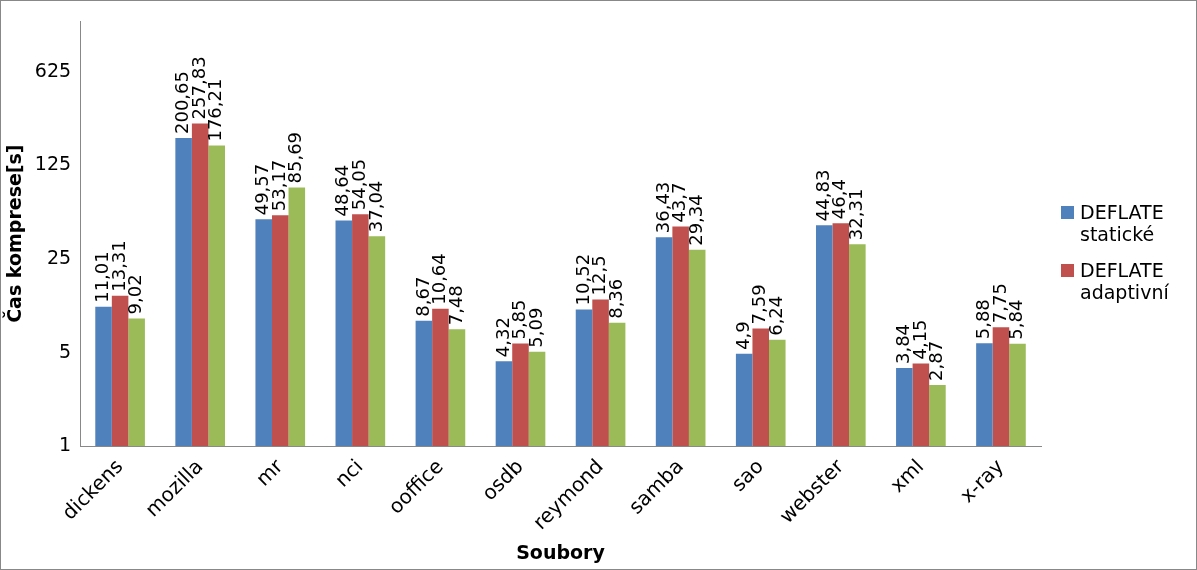 The width and height of the screenshot is (1197, 570). I want to click on x-tick-label: mr, so click(269, 472).